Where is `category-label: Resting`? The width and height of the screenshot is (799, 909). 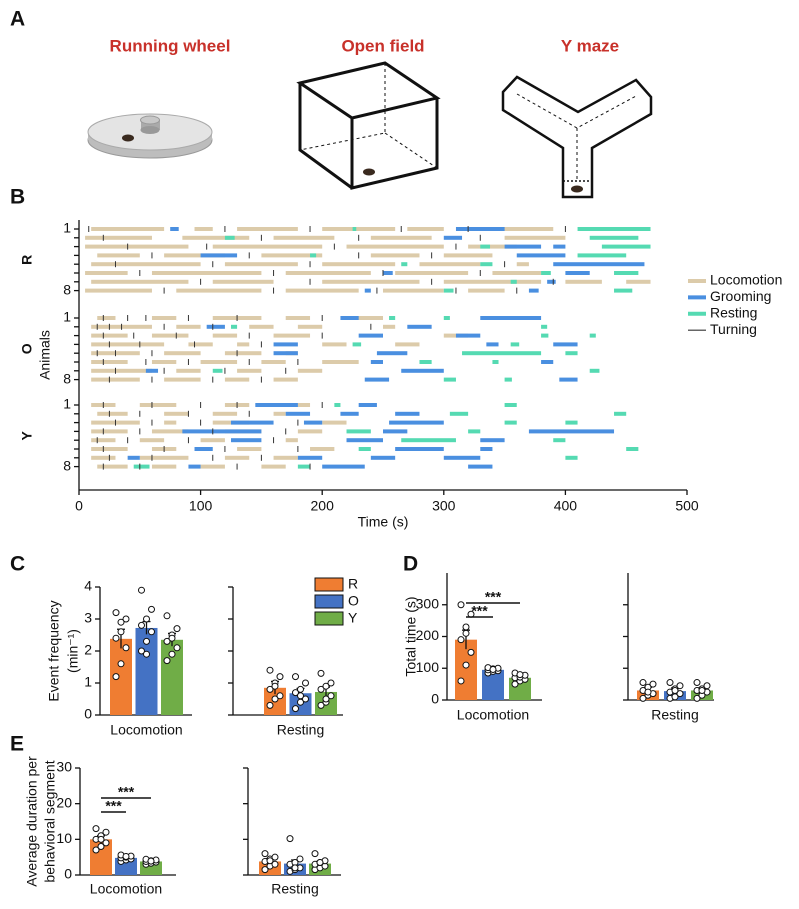
category-label: Resting is located at coordinates (294, 889).